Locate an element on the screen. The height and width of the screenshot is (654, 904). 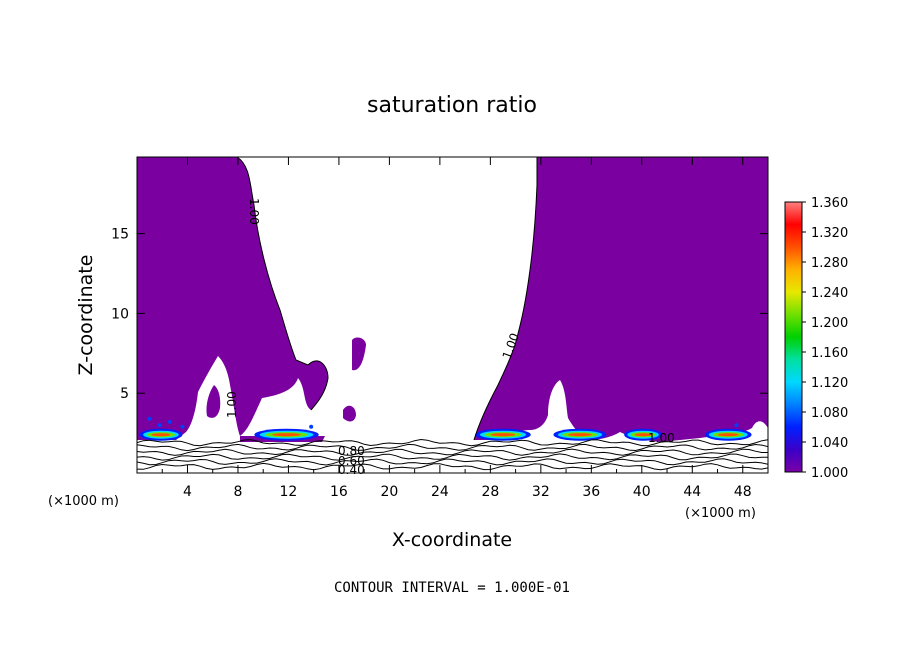
x-tick-label: 36 is located at coordinates (591, 492).